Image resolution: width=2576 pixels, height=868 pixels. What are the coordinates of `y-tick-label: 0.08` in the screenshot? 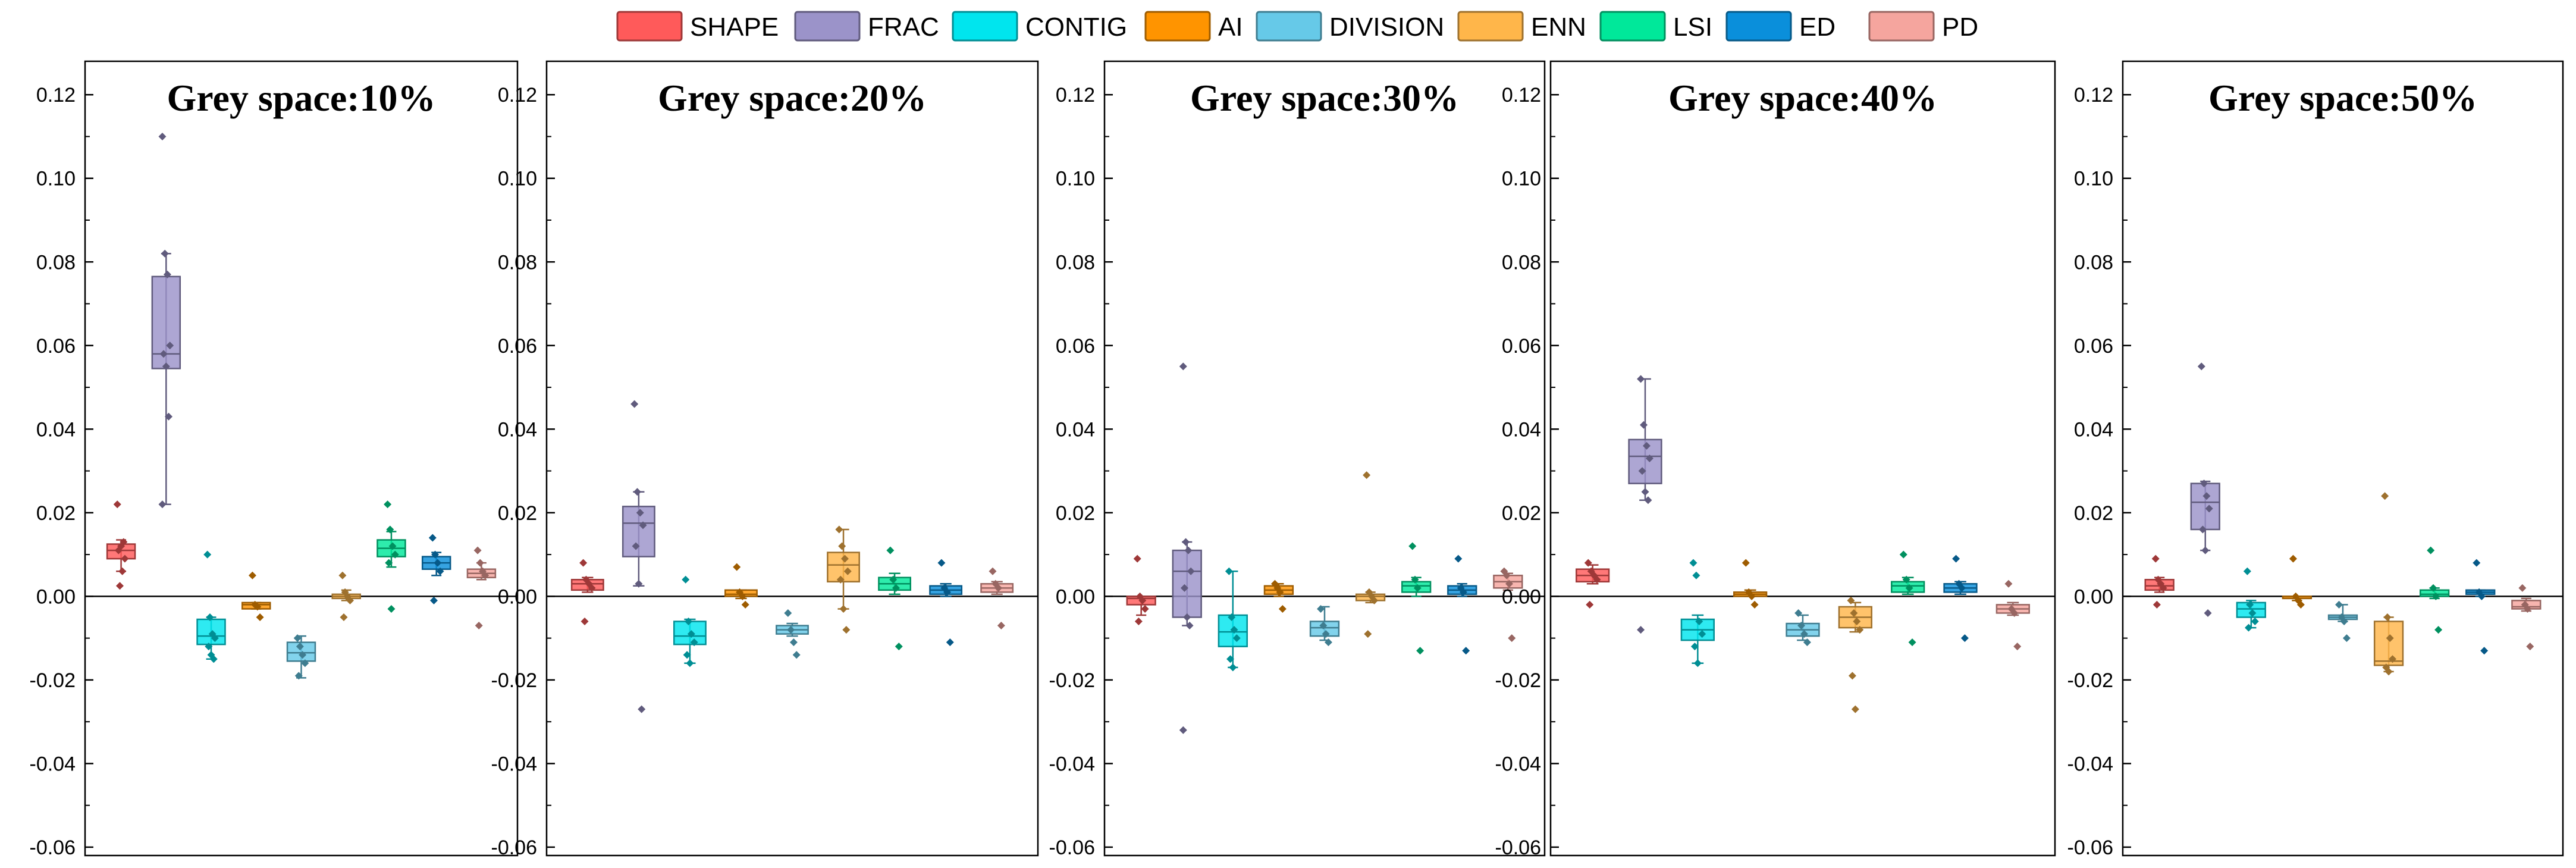 It's located at (1075, 262).